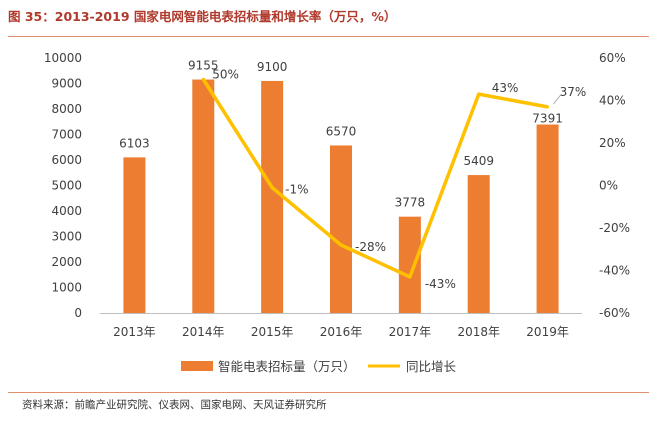 Image resolution: width=657 pixels, height=421 pixels. What do you see at coordinates (66, 84) in the screenshot?
I see `y-left-tick-label: 9000` at bounding box center [66, 84].